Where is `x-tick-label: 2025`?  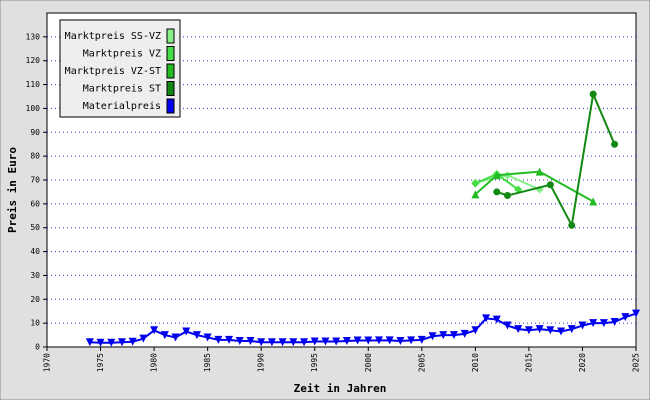 x-tick-label: 2025 is located at coordinates (636, 362).